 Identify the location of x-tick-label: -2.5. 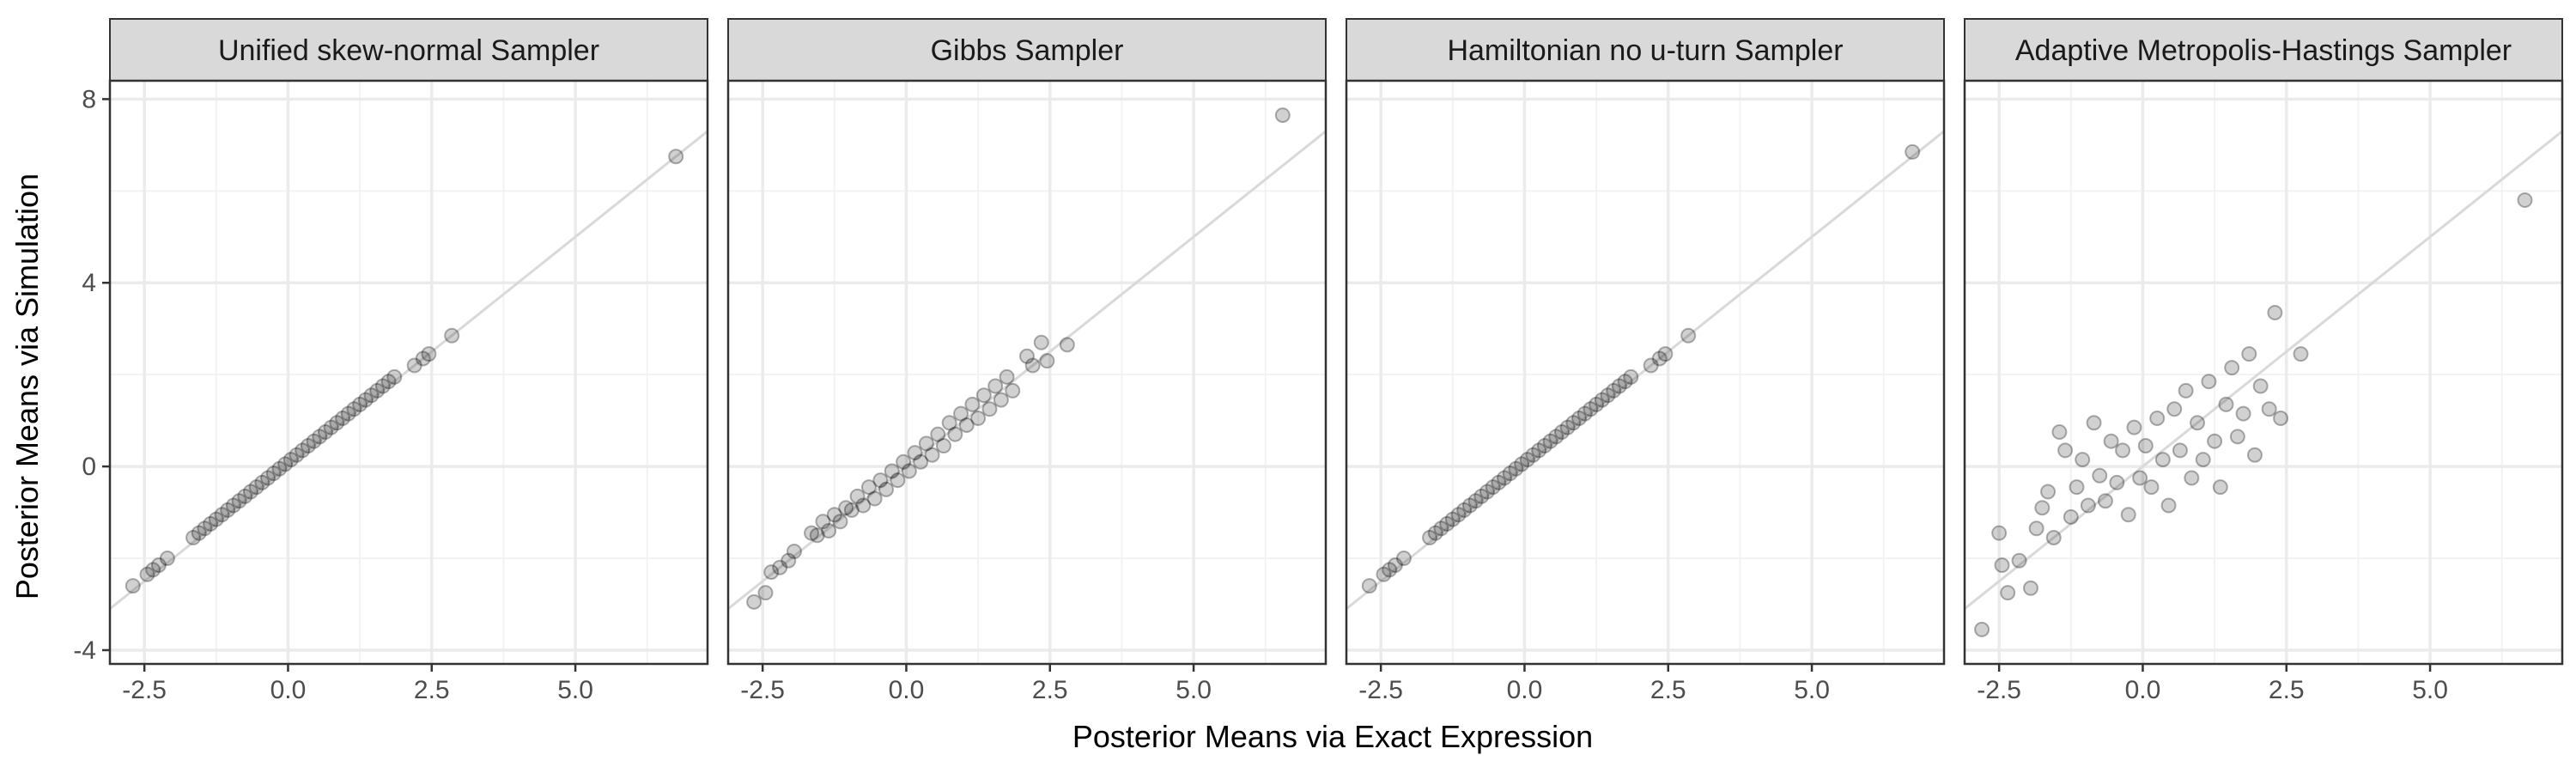
(1999, 690).